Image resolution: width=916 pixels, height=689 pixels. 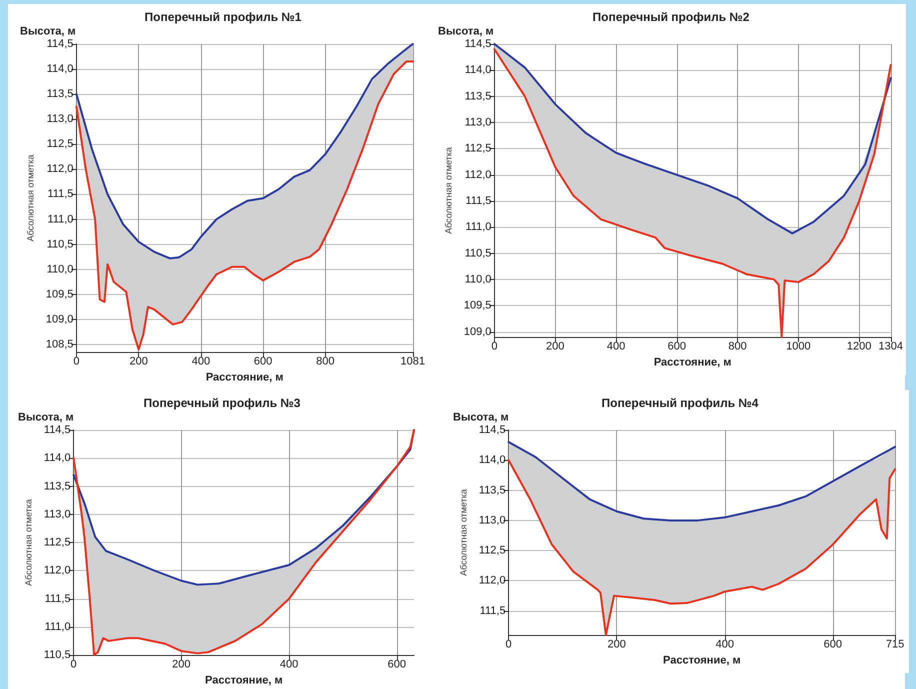 I want to click on chart-title: Поперечный профиль №3, so click(x=222, y=403).